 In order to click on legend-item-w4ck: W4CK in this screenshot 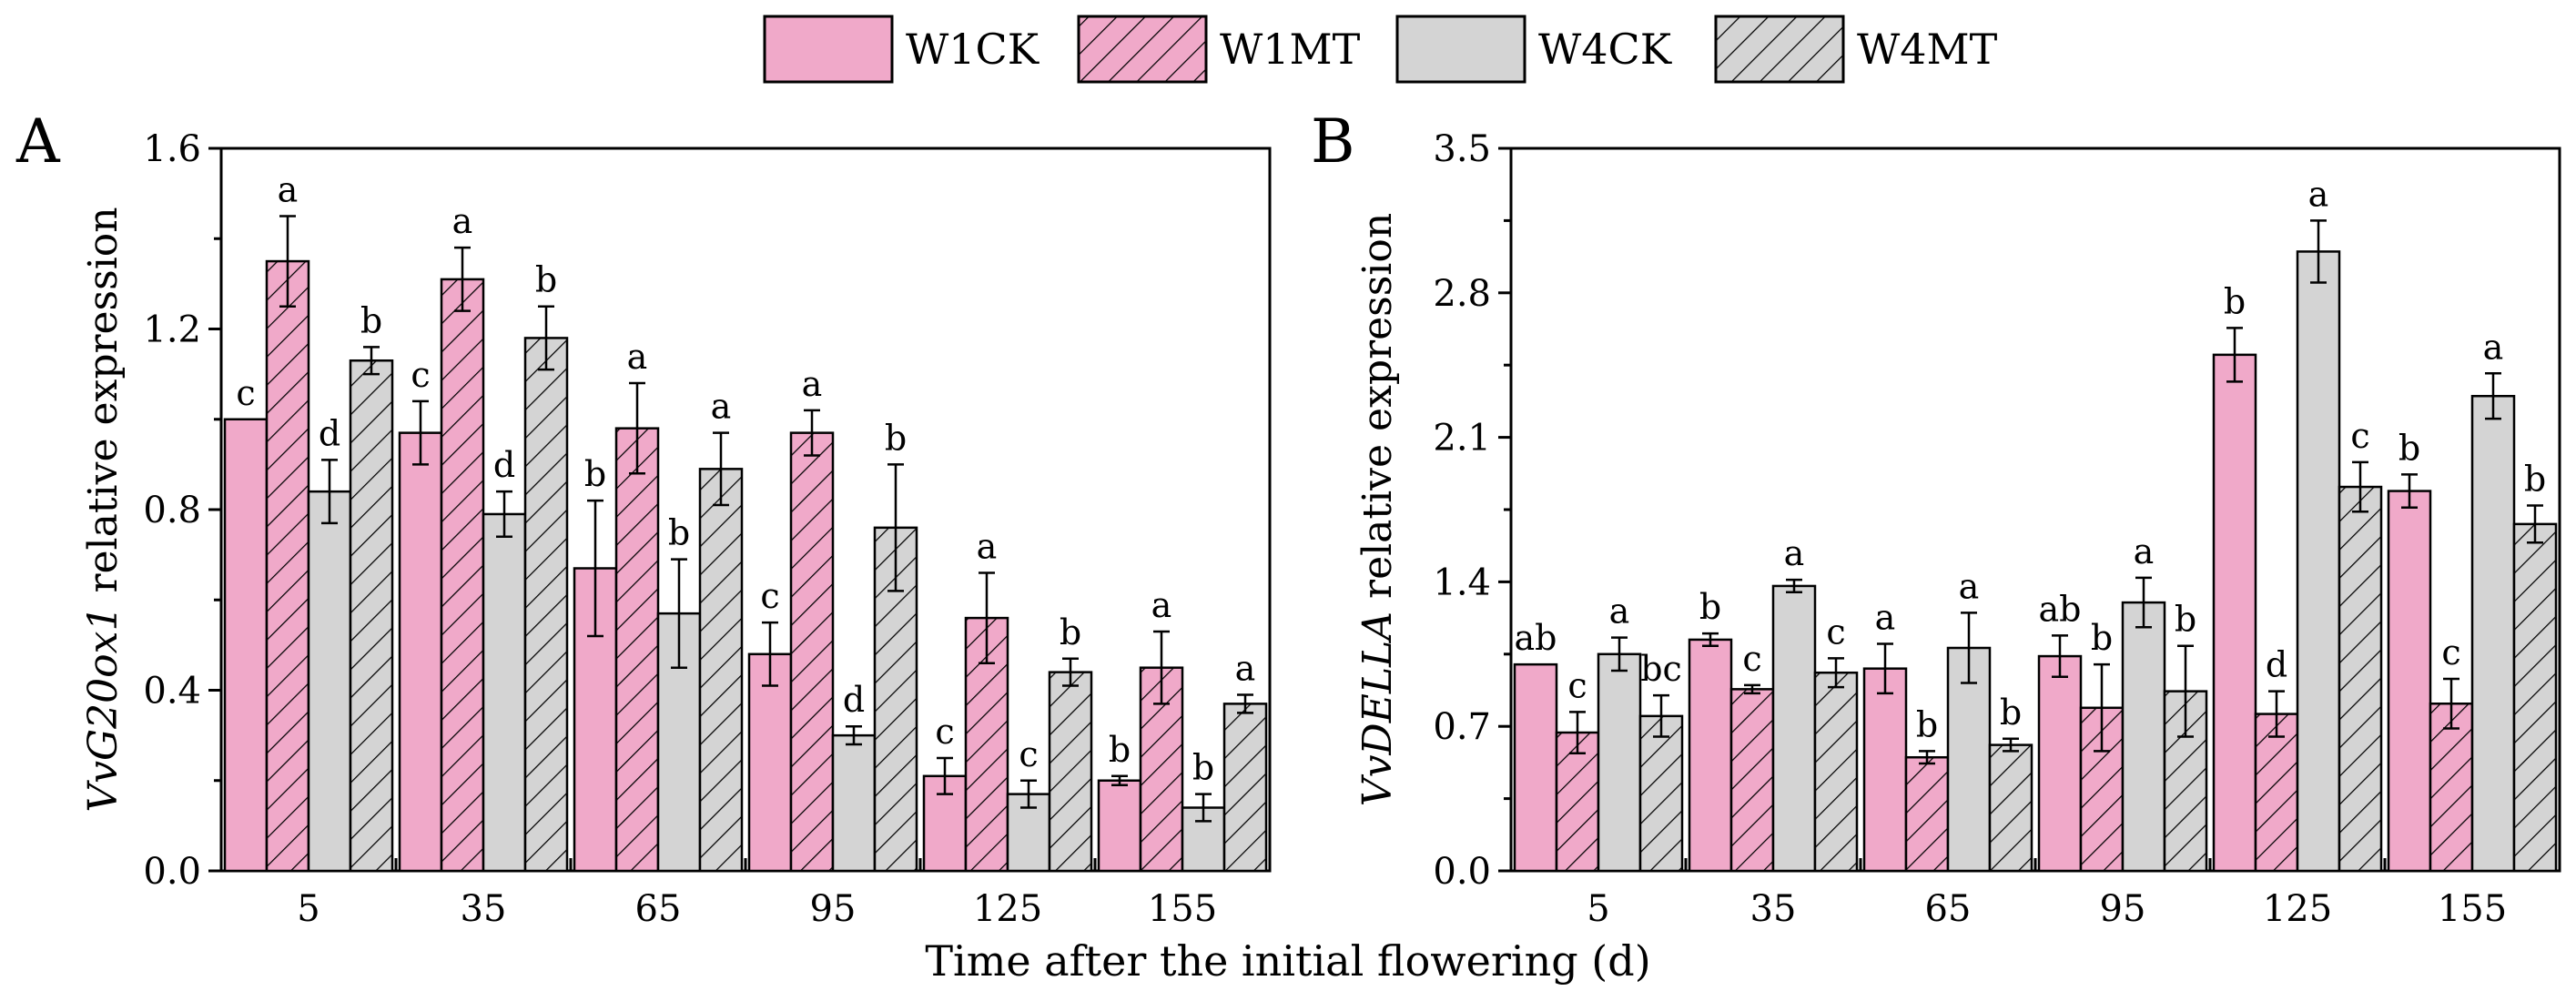, I will do `click(1534, 50)`.